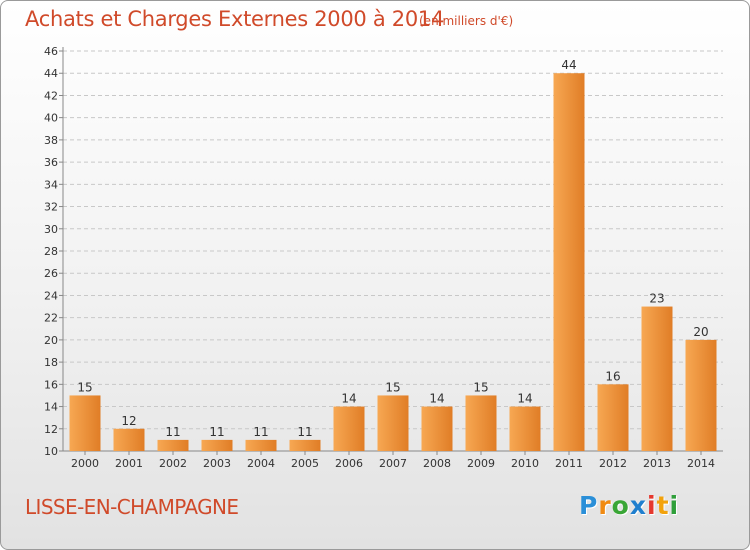  What do you see at coordinates (129, 463) in the screenshot?
I see `x-tick-label: 2001` at bounding box center [129, 463].